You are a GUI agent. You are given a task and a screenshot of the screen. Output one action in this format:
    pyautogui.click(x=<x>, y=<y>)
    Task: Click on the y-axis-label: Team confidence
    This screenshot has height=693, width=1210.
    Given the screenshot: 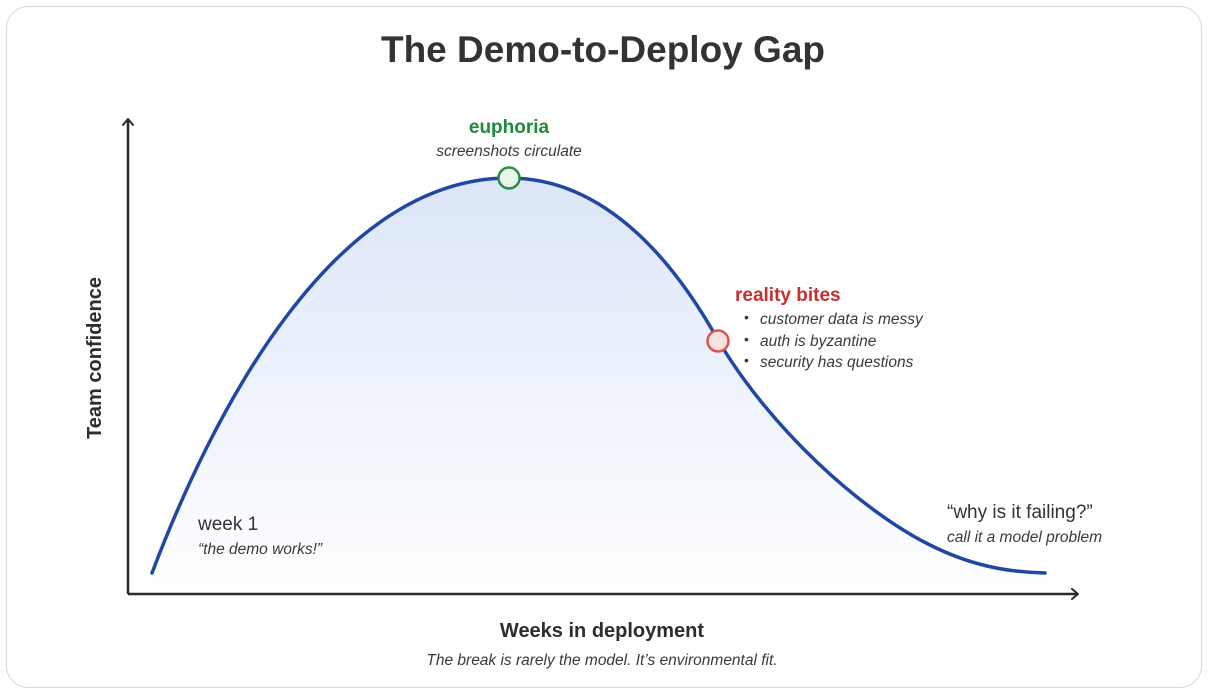 What is the action you would take?
    pyautogui.click(x=95, y=358)
    